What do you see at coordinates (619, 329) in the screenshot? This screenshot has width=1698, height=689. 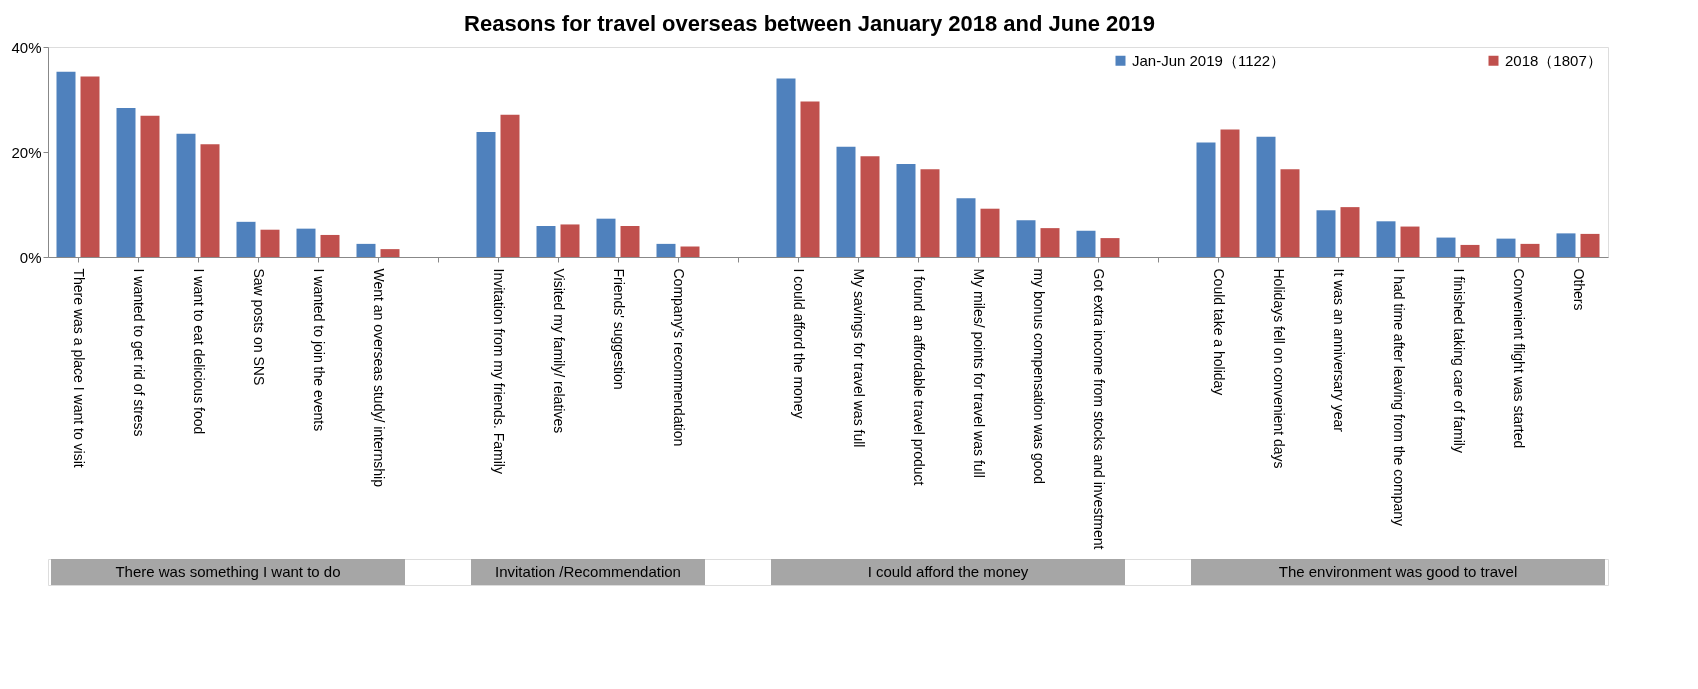 I see `x-tick-label: Friends' suggestion` at bounding box center [619, 329].